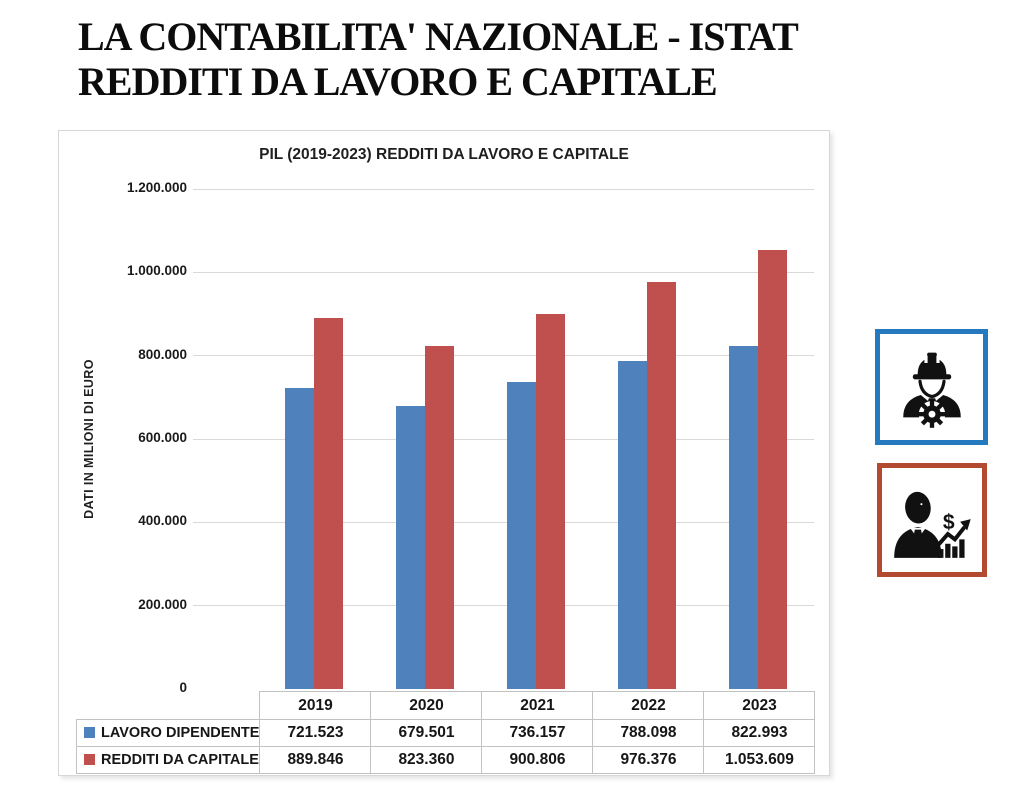 This screenshot has width=1024, height=803. I want to click on y-tick-label: 600.000, so click(162, 437).